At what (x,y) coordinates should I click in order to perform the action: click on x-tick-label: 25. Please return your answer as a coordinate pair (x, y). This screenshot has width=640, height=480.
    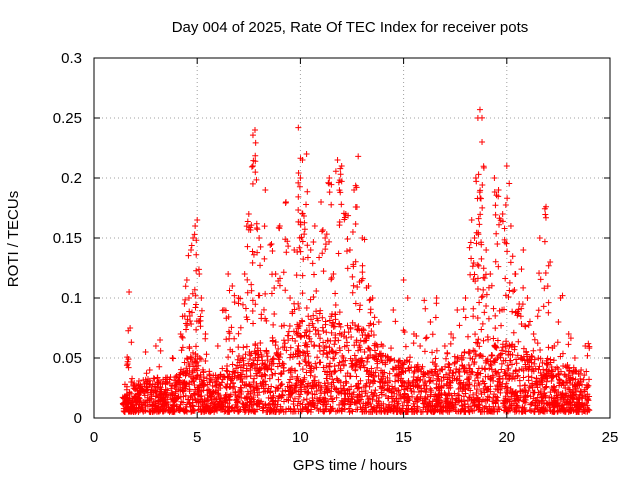
    Looking at the image, I should click on (610, 437).